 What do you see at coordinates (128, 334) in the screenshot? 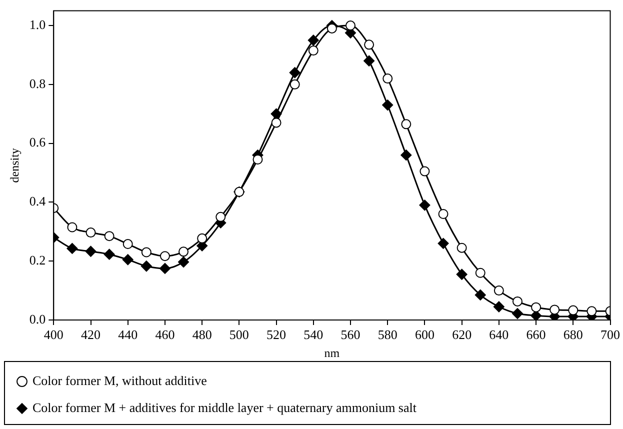
I see `x-tick-label: 440` at bounding box center [128, 334].